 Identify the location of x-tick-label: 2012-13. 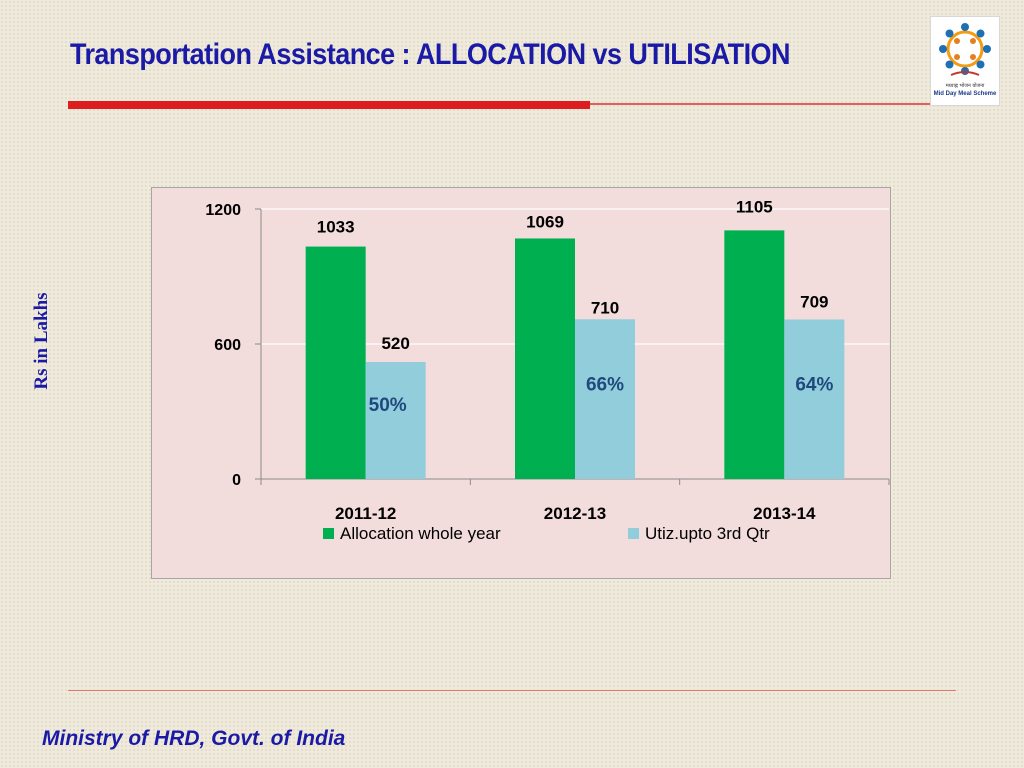
(575, 513).